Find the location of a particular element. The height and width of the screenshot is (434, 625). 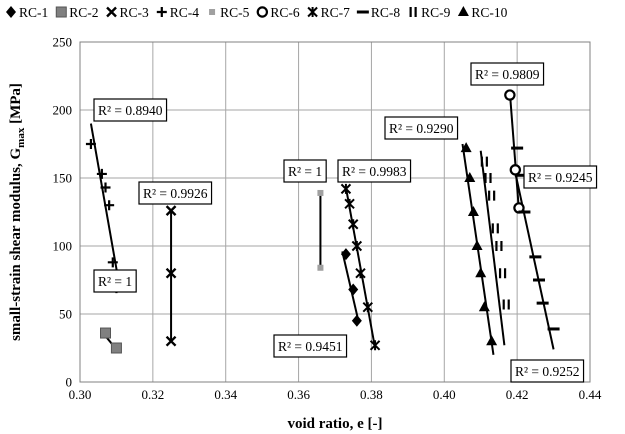

r2-text-rc-2: R² = 1 is located at coordinates (115, 281).